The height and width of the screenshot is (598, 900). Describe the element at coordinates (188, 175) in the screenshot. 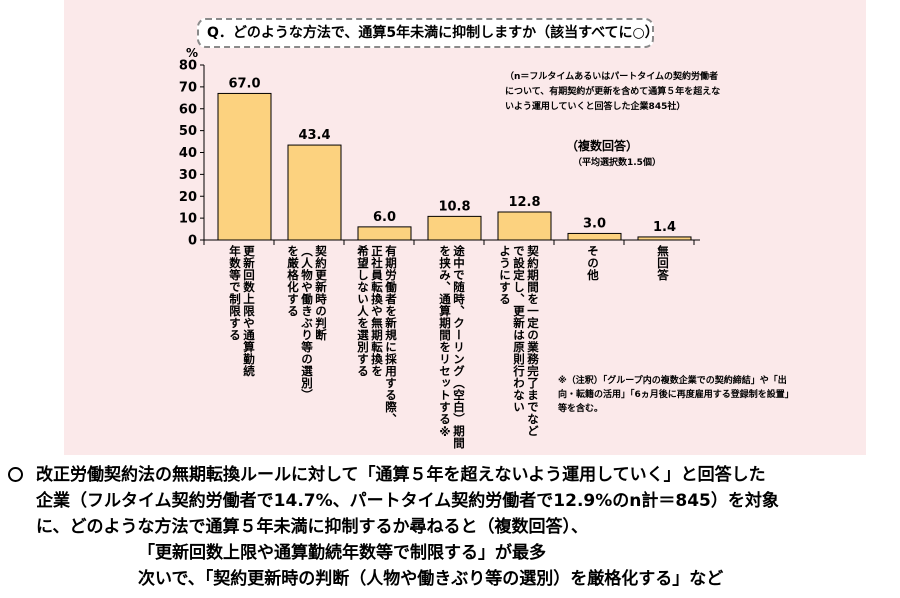

I see `y-tick-label: 30` at that location.